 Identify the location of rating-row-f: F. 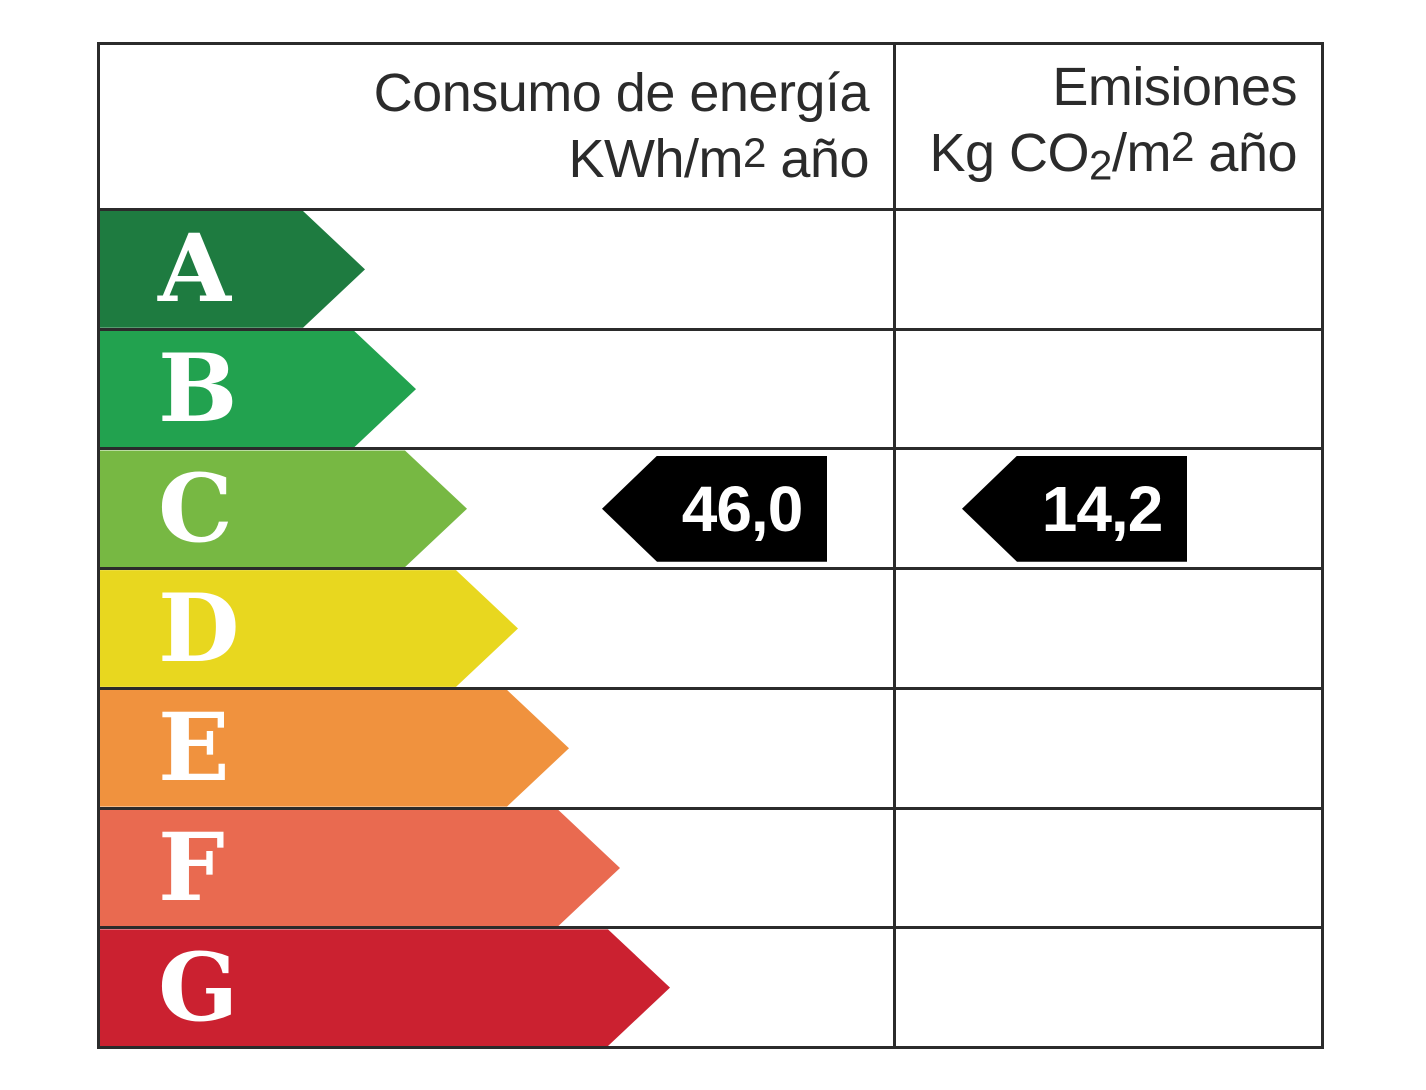
(710, 870).